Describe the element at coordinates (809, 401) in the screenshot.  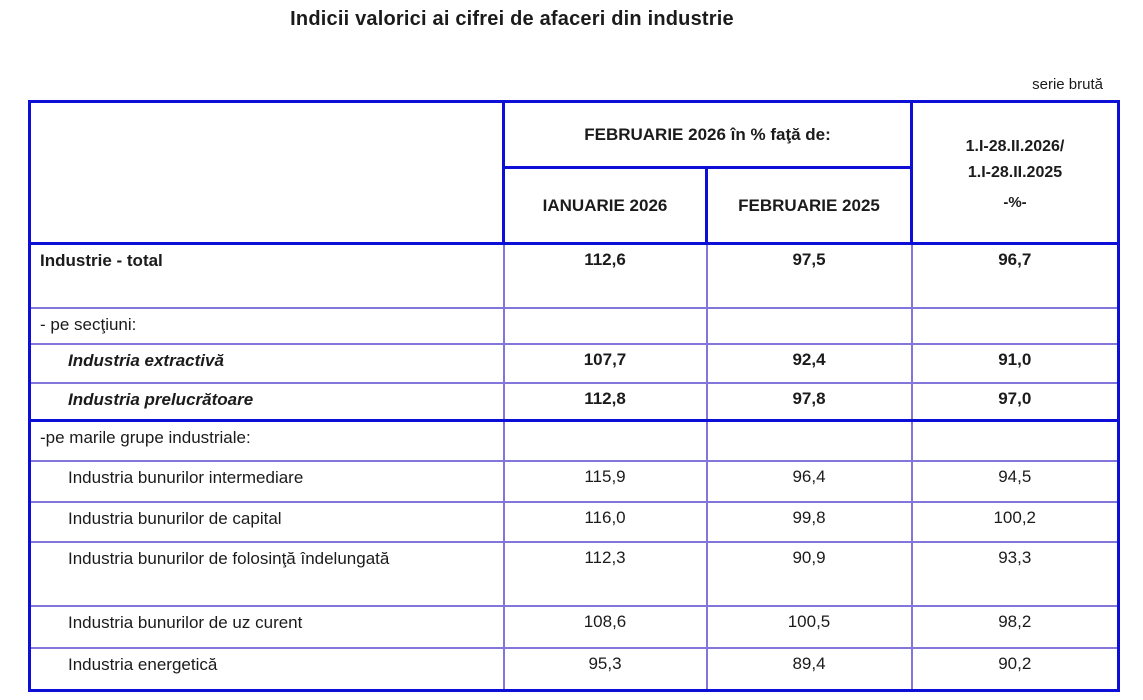
I see `value-cell: 97,8` at that location.